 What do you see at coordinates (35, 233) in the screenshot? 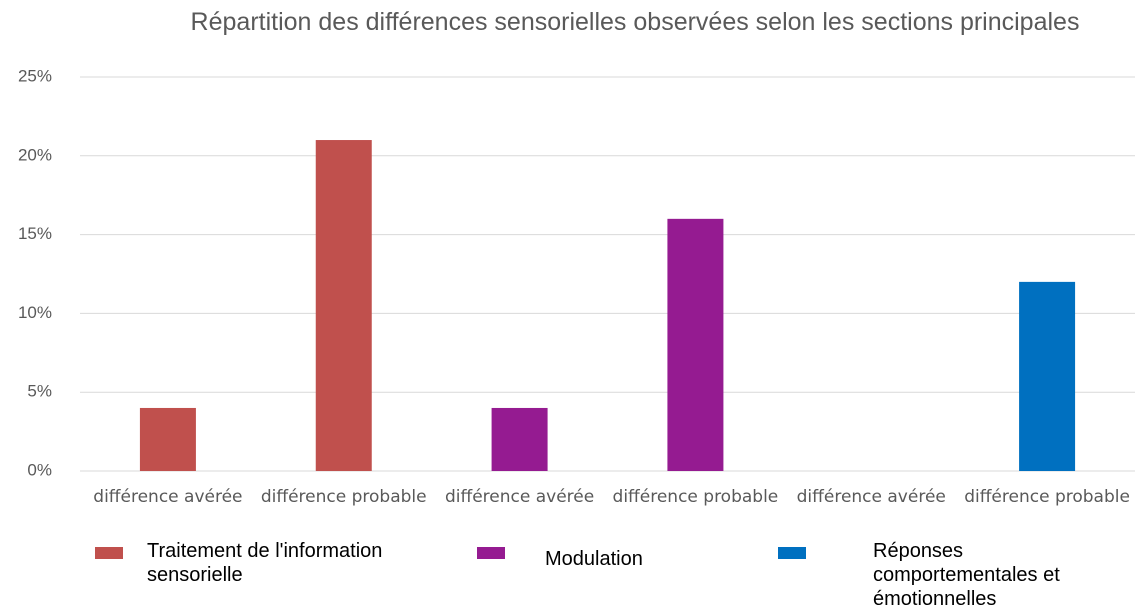
I see `y-tick-label: 15%` at bounding box center [35, 233].